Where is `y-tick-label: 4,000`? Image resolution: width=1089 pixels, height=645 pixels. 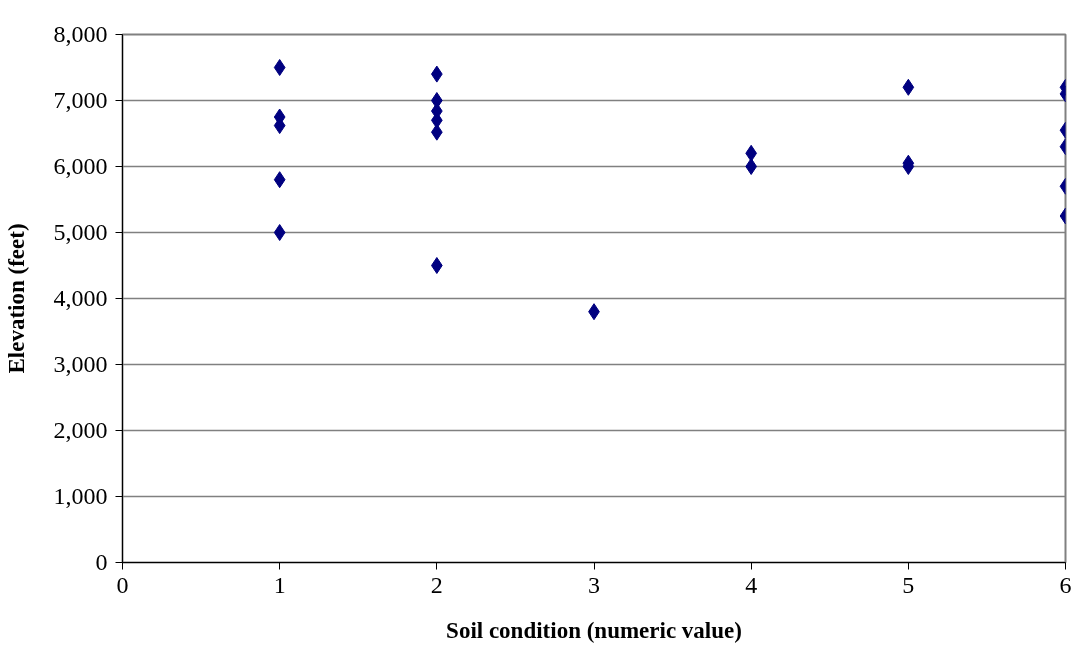
y-tick-label: 4,000 is located at coordinates (80, 298).